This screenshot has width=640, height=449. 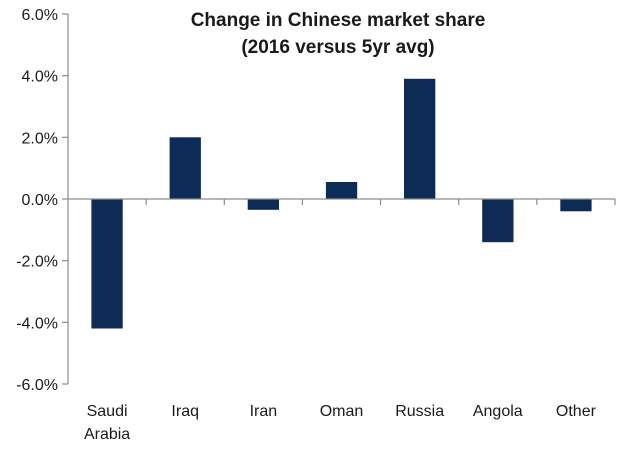 What do you see at coordinates (40, 15) in the screenshot?
I see `y-tick-label: 6.0%` at bounding box center [40, 15].